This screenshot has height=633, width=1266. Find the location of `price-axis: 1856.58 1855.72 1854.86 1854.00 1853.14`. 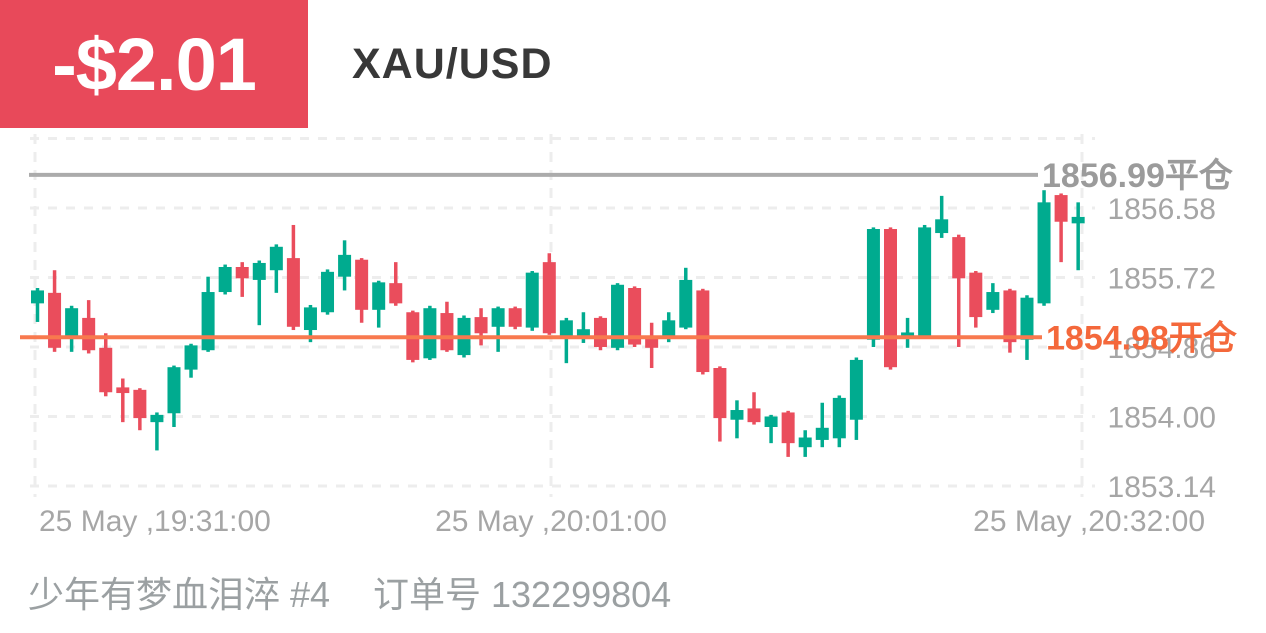

price-axis: 1856.58 1855.72 1854.86 1854.00 1853.14 is located at coordinates (1162, 348).